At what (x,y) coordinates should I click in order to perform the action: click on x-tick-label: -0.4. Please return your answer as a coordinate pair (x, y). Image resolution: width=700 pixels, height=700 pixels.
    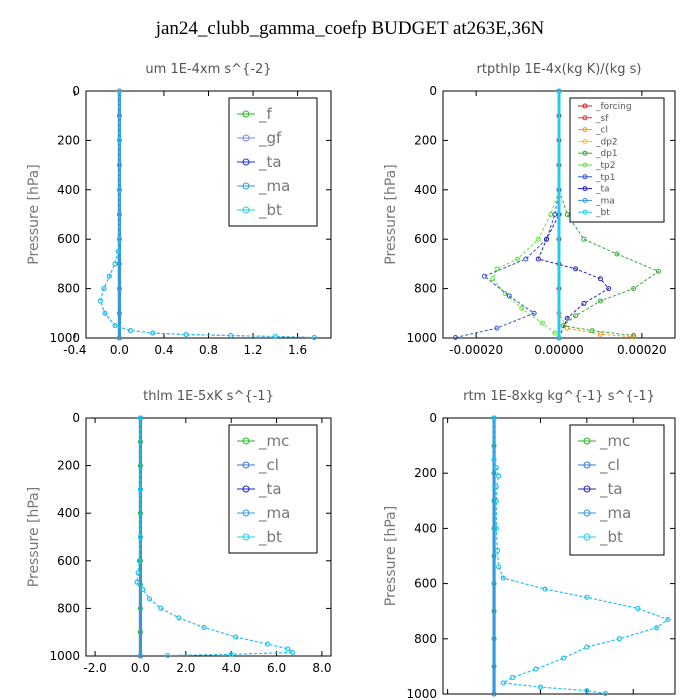
    Looking at the image, I should click on (74, 350).